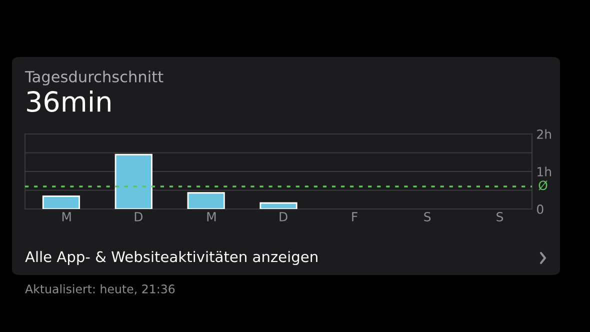 Image resolution: width=590 pixels, height=332 pixels. What do you see at coordinates (100, 289) in the screenshot?
I see `text: Aktualisiert: heute, 21:36` at bounding box center [100, 289].